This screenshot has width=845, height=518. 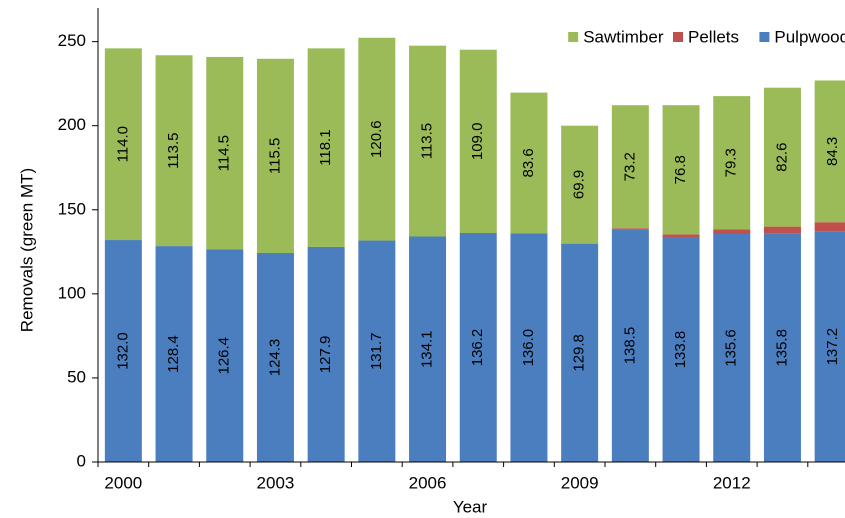 I want to click on data-label: 127.9, so click(x=325, y=355).